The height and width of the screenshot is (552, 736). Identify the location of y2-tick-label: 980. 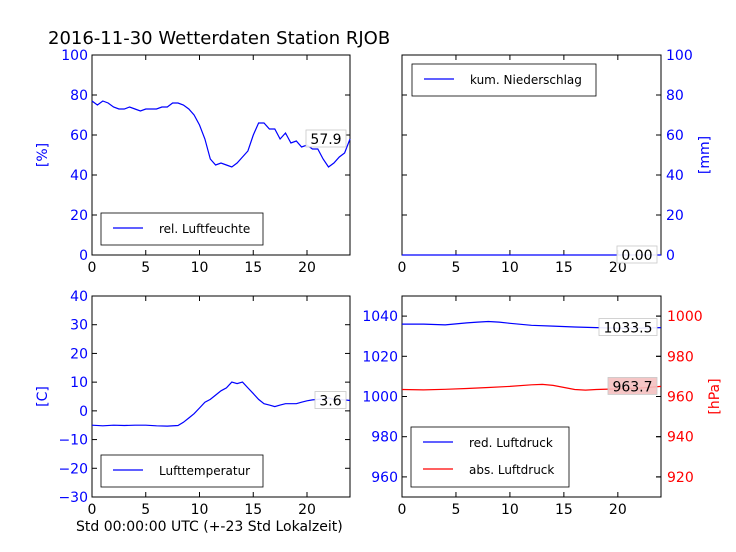
(680, 357).